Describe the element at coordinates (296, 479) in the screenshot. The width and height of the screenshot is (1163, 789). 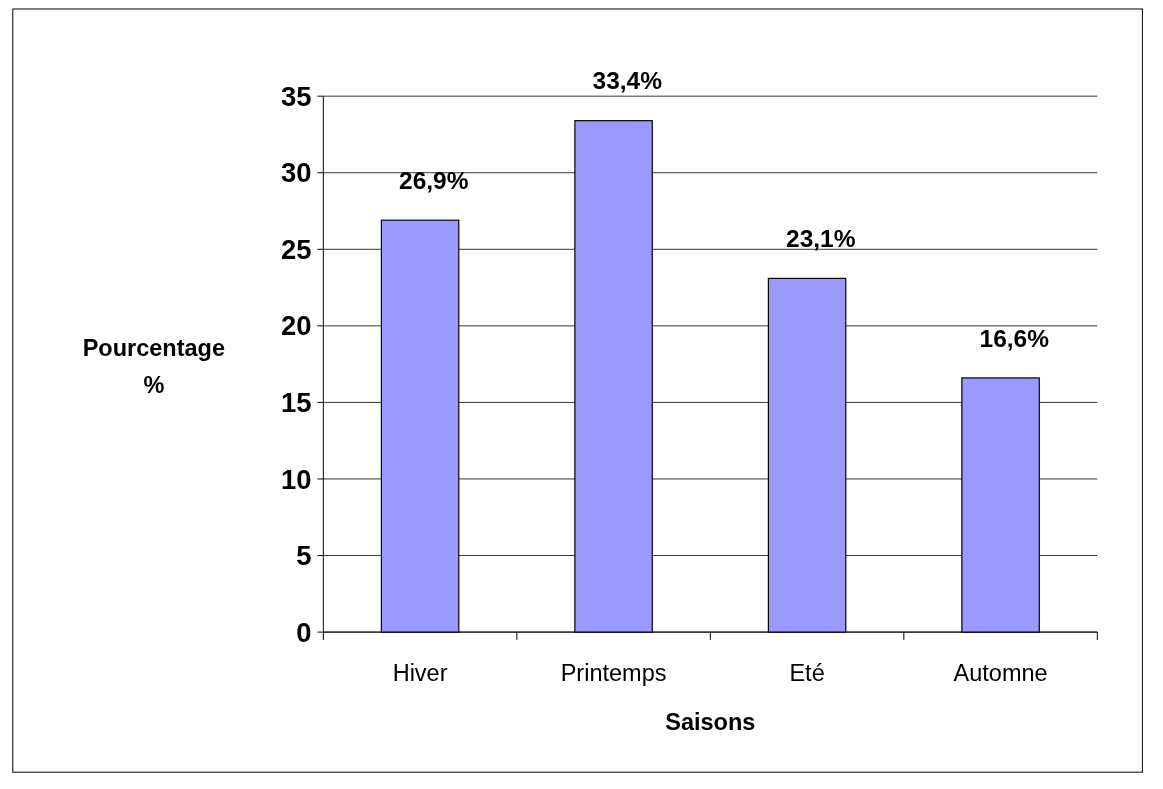
I see `y-tick-label: 10` at that location.